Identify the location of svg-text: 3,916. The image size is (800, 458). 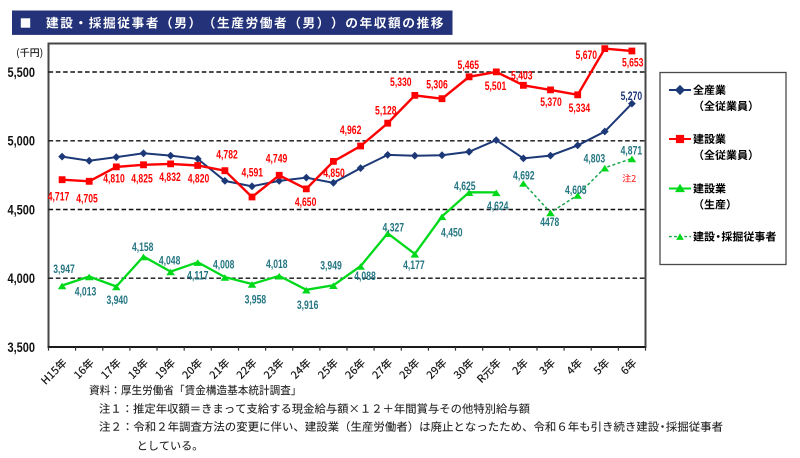
(308, 306).